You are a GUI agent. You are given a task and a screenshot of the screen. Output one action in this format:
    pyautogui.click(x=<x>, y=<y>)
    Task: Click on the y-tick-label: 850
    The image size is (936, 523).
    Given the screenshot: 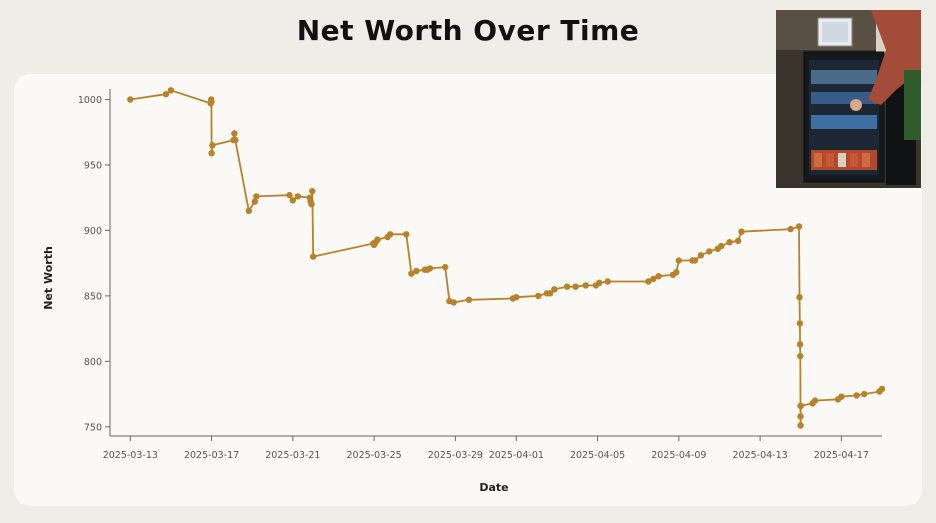 What is the action you would take?
    pyautogui.click(x=93, y=296)
    